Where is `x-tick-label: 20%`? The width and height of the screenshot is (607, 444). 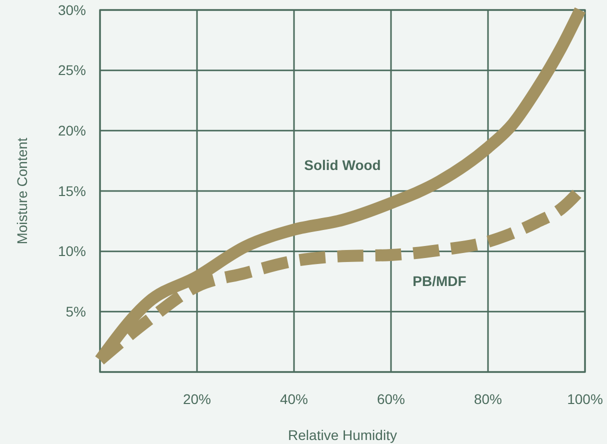 x-tick-label: 20% is located at coordinates (197, 399).